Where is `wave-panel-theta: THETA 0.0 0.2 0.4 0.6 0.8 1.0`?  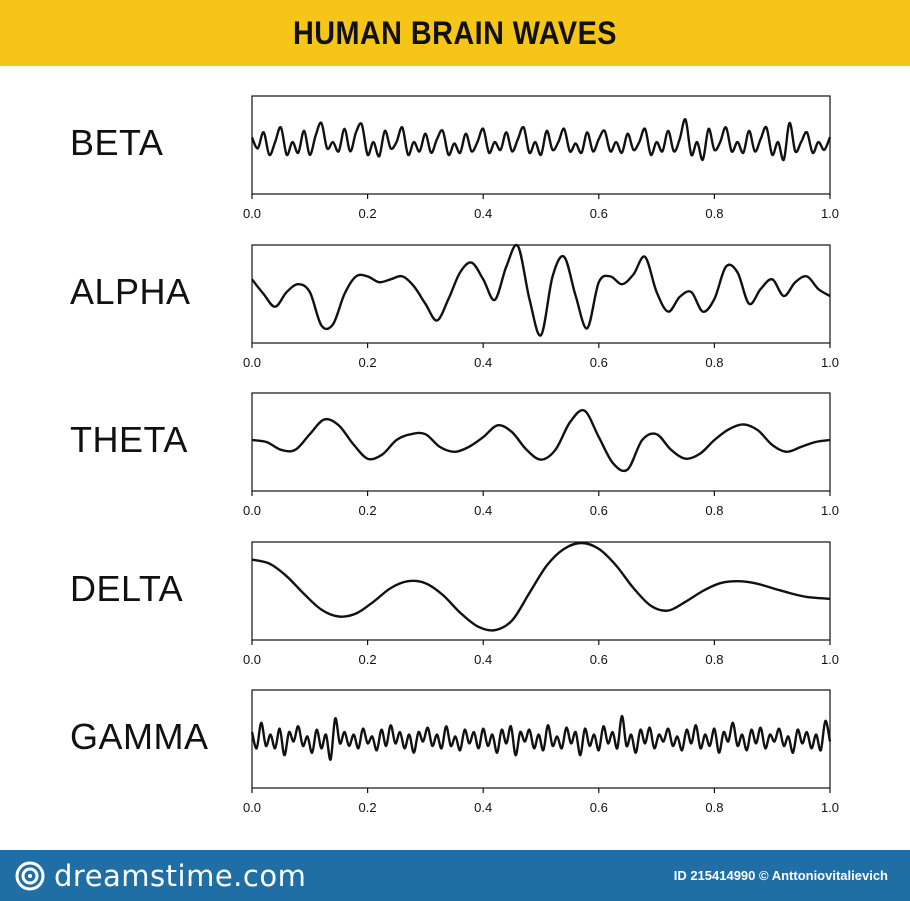
wave-panel-theta: THETA 0.0 0.2 0.4 0.6 0.8 1.0 is located at coordinates (455, 456).